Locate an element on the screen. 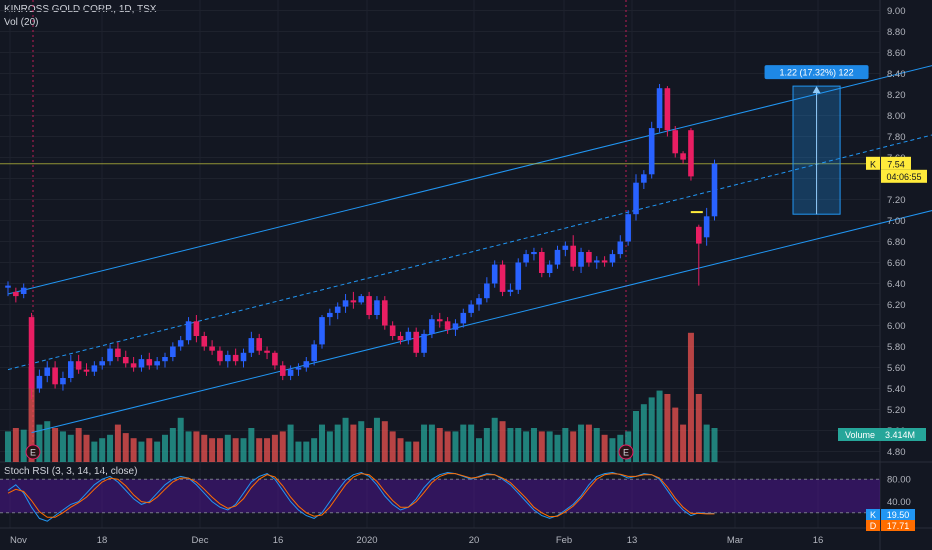  price-tick-label: 8.80 is located at coordinates (896, 32).